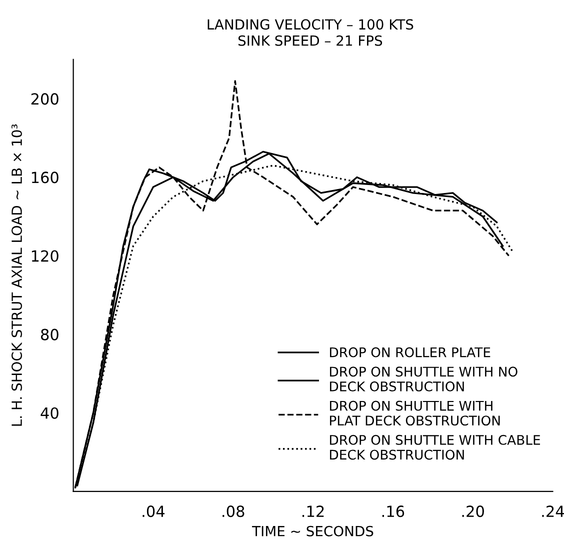  What do you see at coordinates (45, 256) in the screenshot?
I see `y-tick-label: 120` at bounding box center [45, 256].